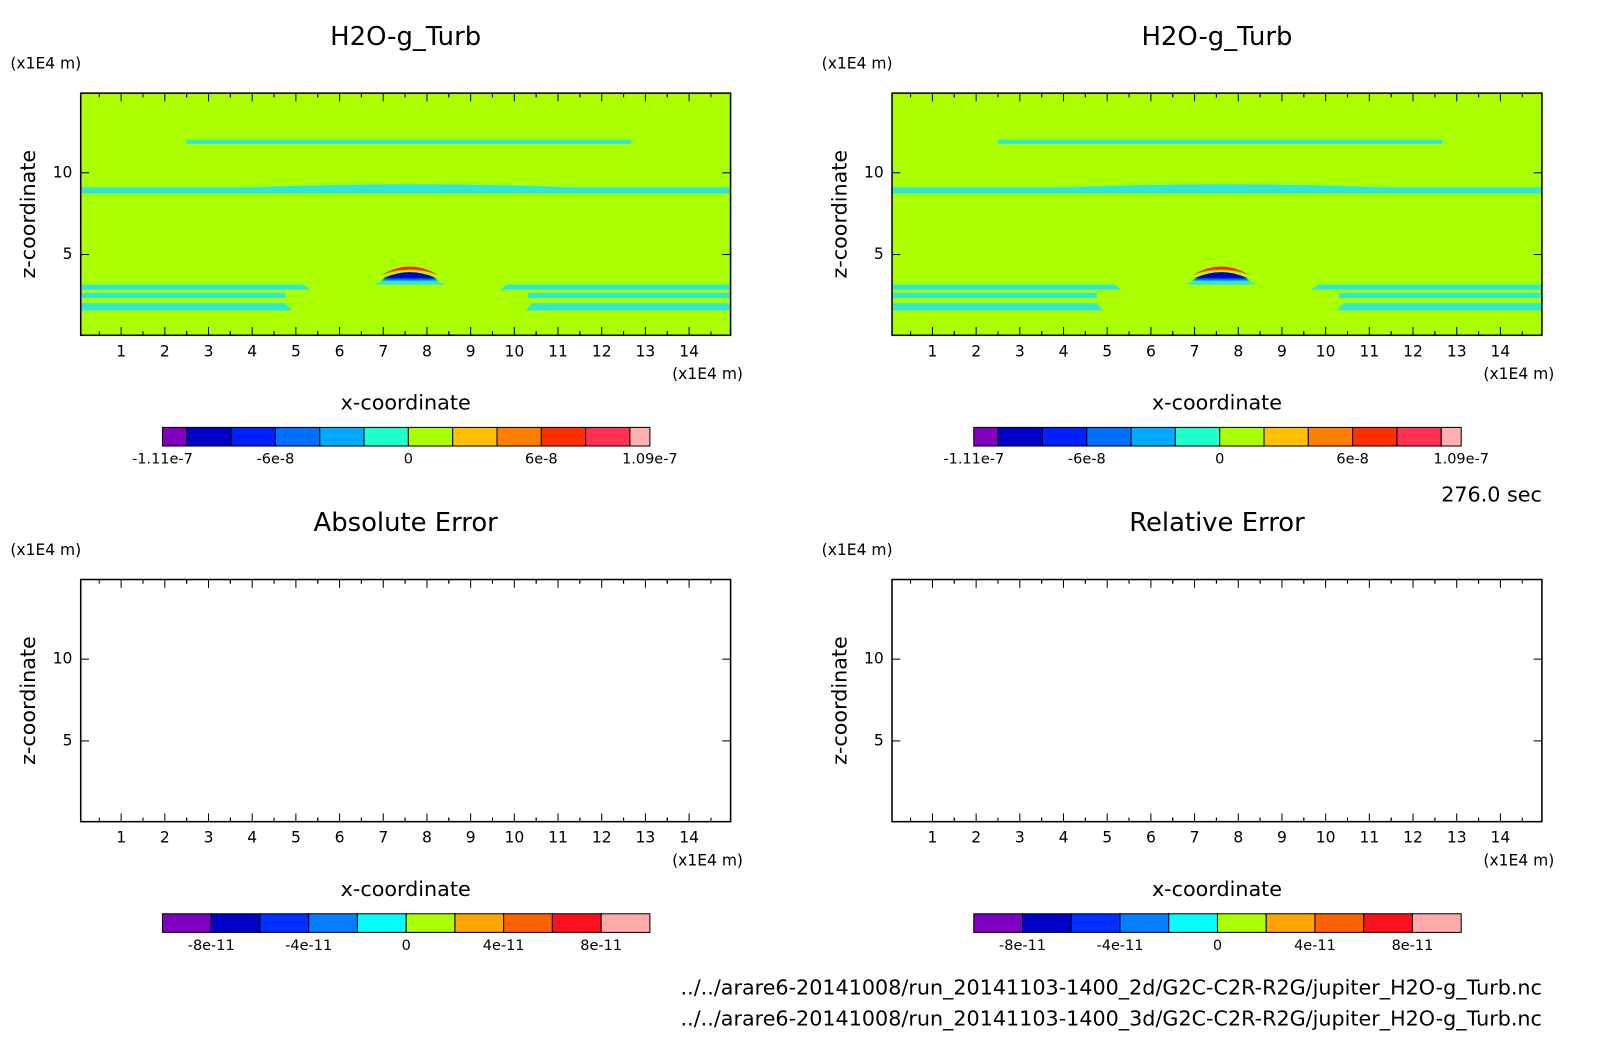 The image size is (1604, 1054). Describe the element at coordinates (1195, 351) in the screenshot. I see `x-tick-label: 7` at that location.